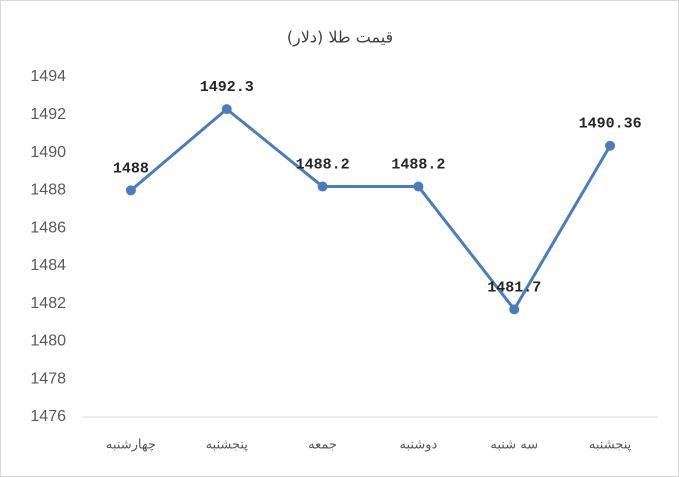 The width and height of the screenshot is (679, 477). I want to click on y-tick-label: 1490, so click(48, 152).